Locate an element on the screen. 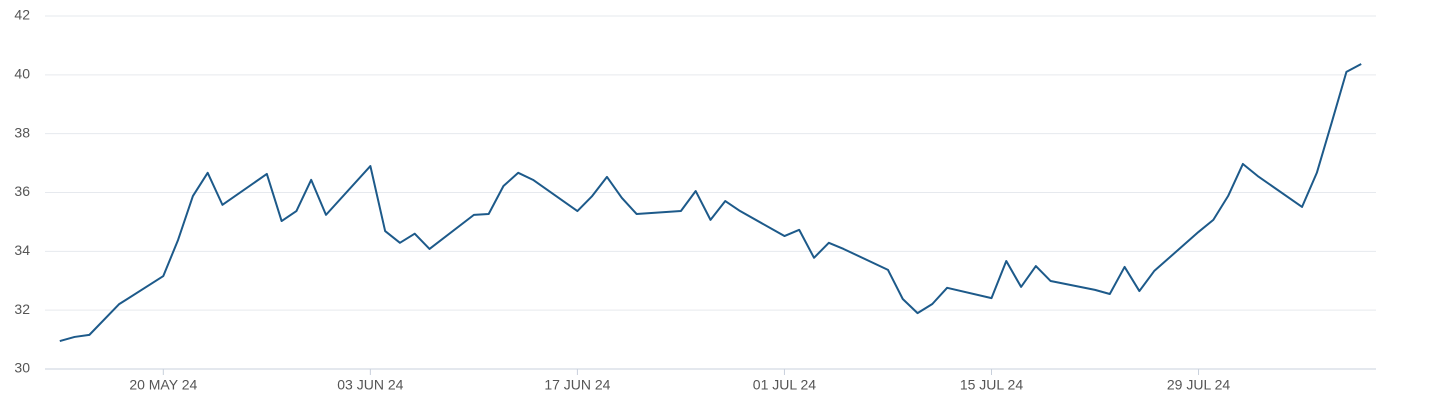  x-tick-label: 03 JUN 24 is located at coordinates (370, 385).